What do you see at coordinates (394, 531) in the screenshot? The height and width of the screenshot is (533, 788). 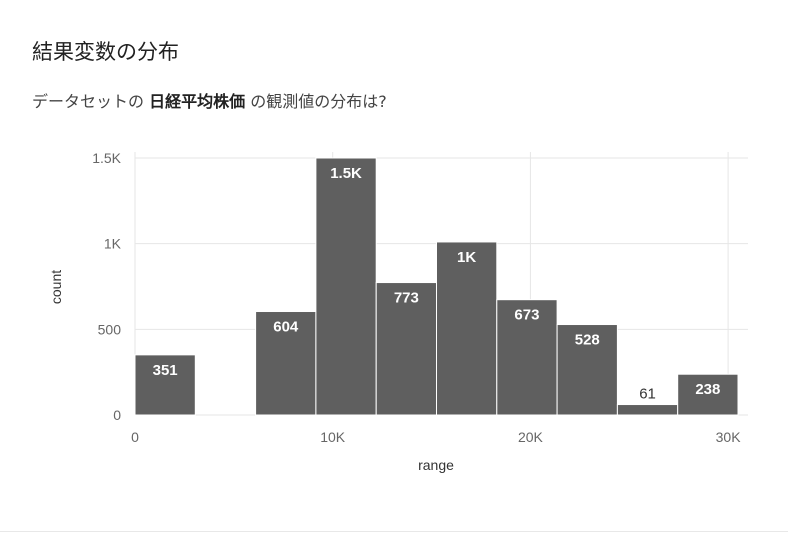 I see `divider` at bounding box center [394, 531].